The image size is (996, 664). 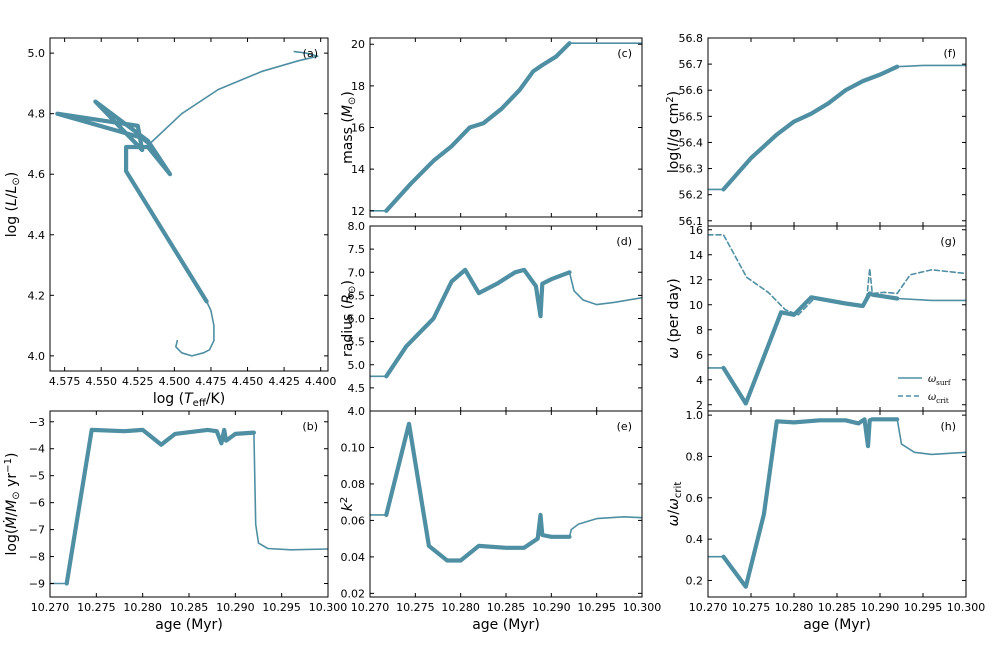 I want to click on y-tick-label: 0.02, so click(x=353, y=593).